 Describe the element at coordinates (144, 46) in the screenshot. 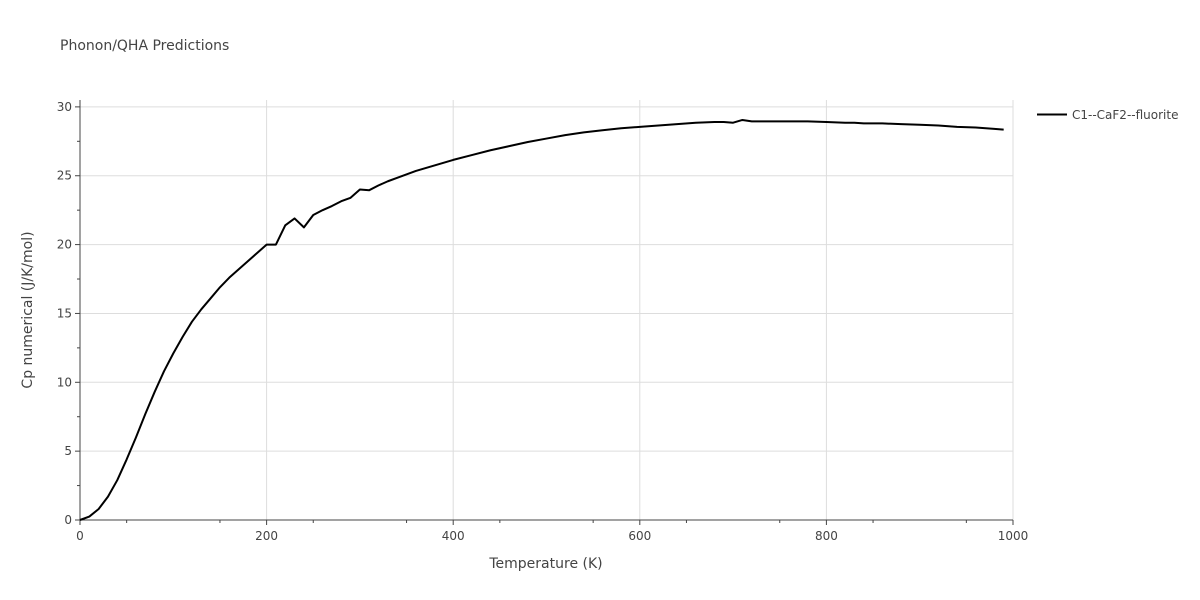

I see `chart-title: Phonon/QHA Predictions` at that location.